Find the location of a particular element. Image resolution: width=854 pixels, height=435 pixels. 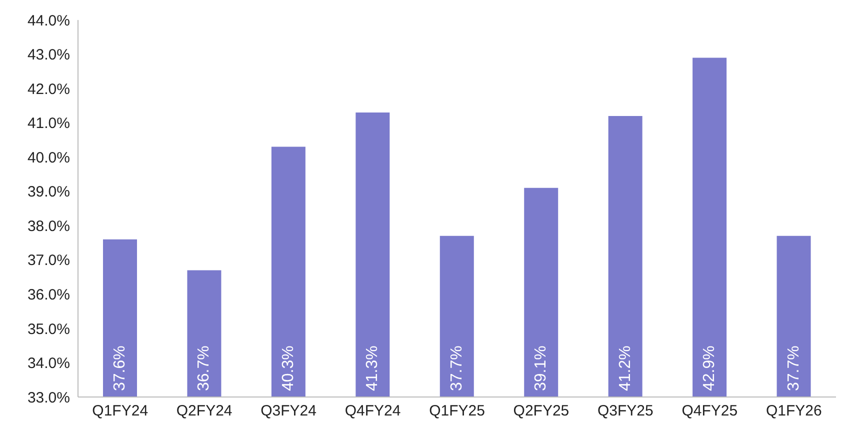

x-tick-label: Q3FY24 is located at coordinates (288, 411).